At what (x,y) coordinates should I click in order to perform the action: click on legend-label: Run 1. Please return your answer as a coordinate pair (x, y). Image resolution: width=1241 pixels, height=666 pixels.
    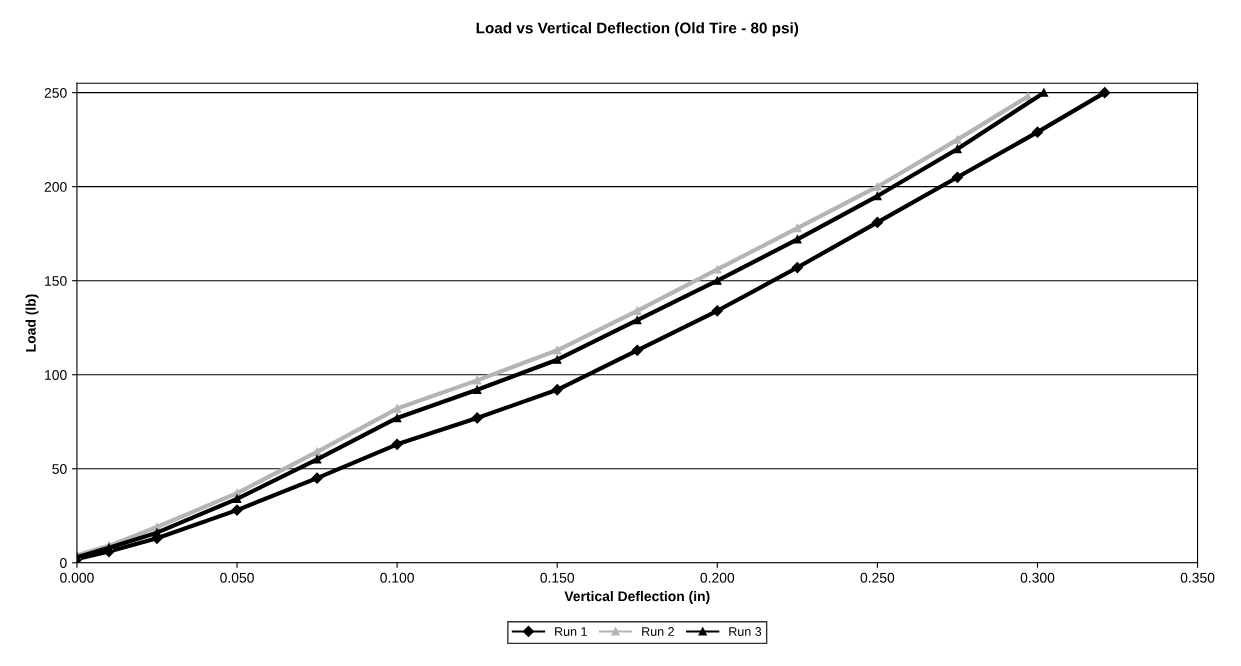
    Looking at the image, I should click on (571, 631).